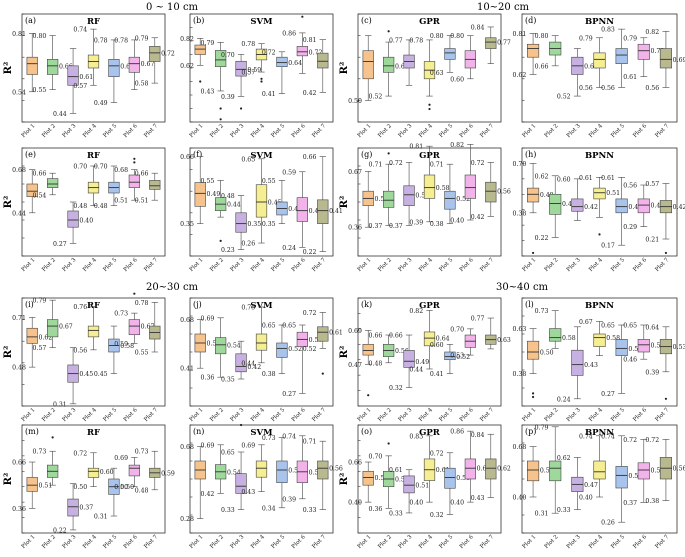  Describe the element at coordinates (520, 213) in the screenshot. I see `label-min: 0.38` at that location.